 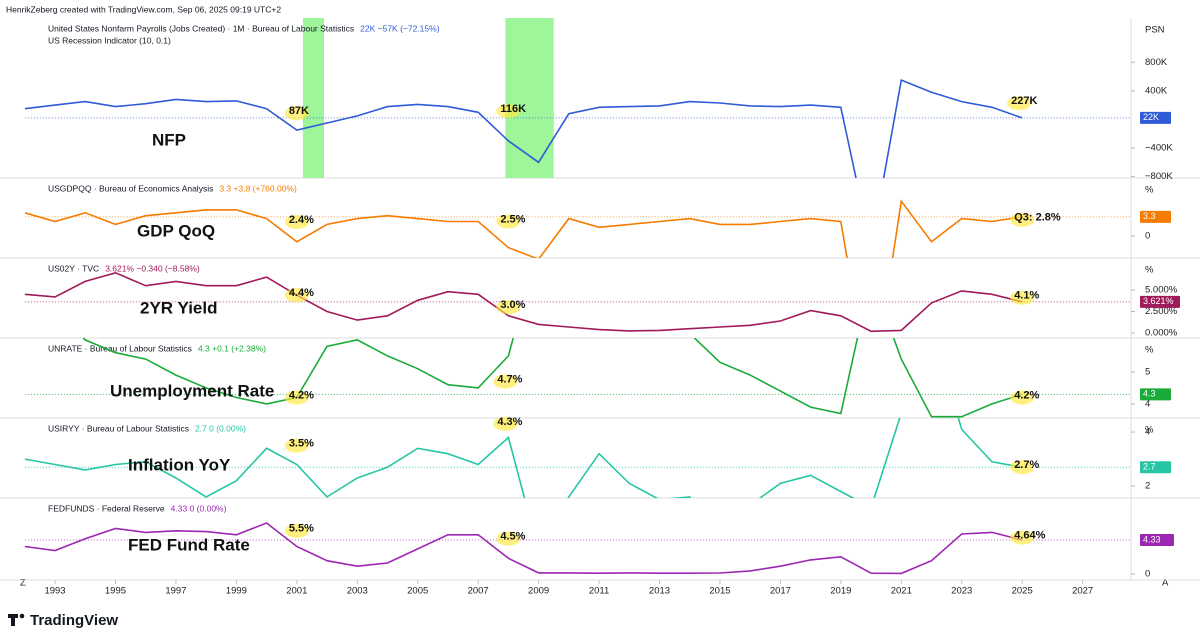 What do you see at coordinates (1022, 591) in the screenshot?
I see `x-tick-label: 2025` at bounding box center [1022, 591].